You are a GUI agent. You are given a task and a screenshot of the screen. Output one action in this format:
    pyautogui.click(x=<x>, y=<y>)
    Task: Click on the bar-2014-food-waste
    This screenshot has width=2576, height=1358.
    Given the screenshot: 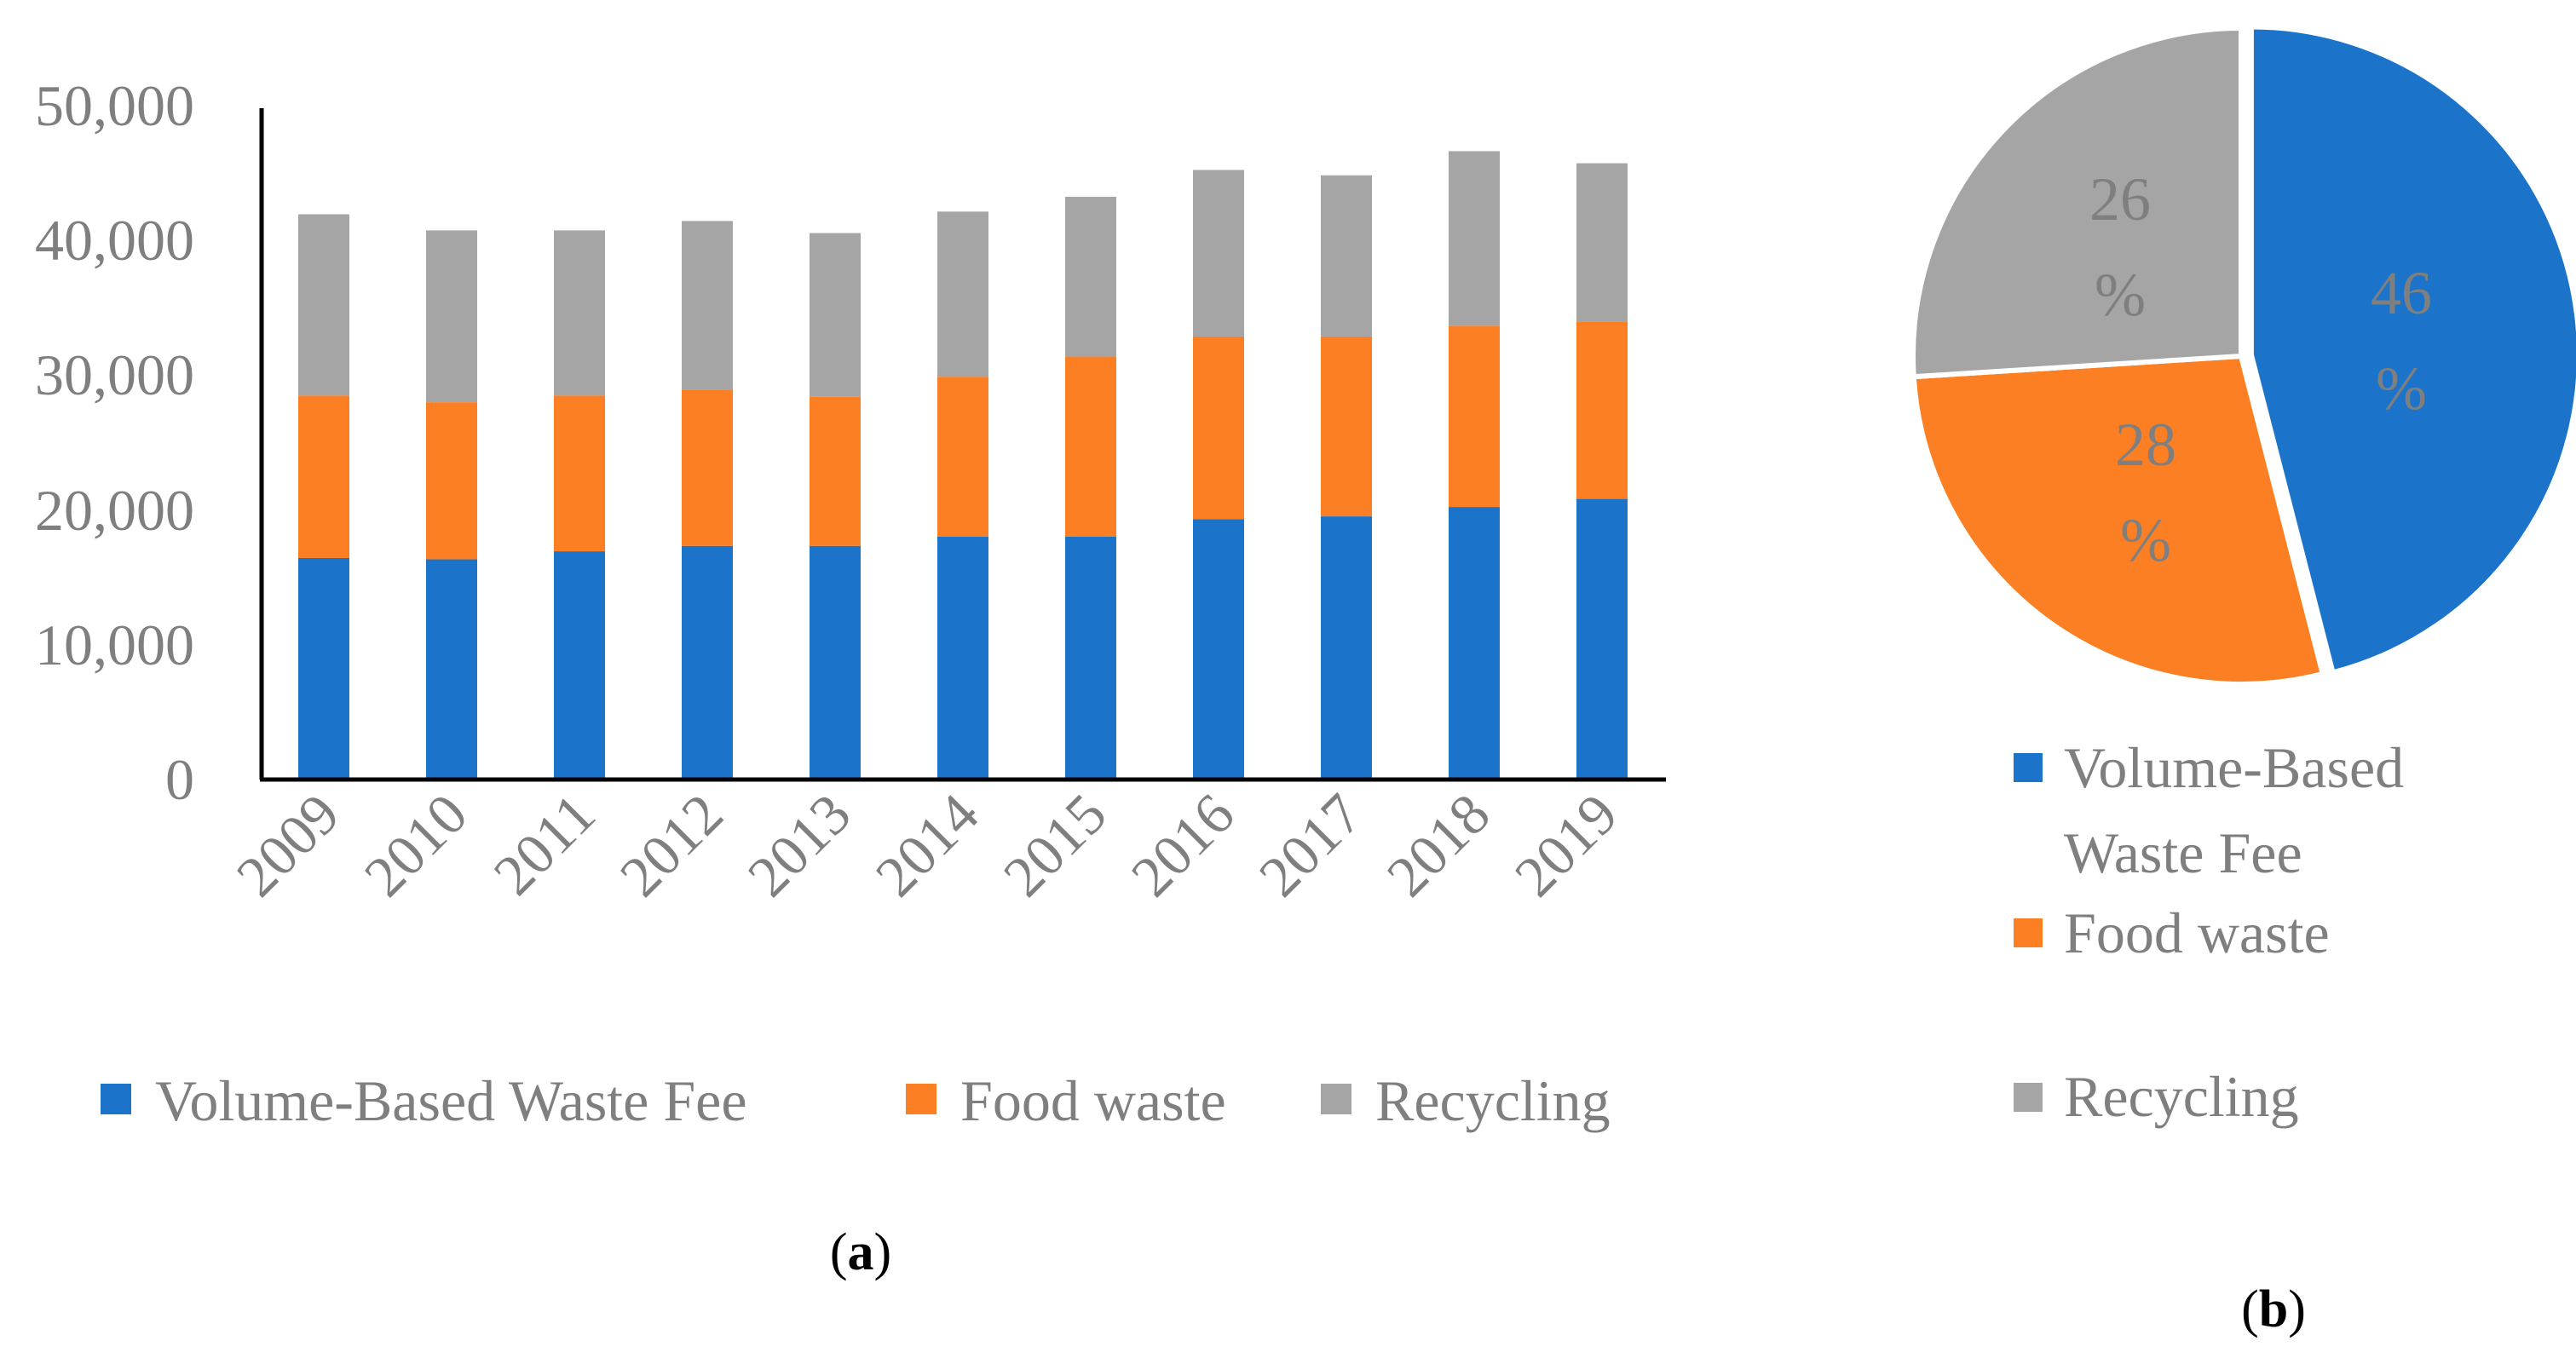 What is the action you would take?
    pyautogui.click(x=962, y=457)
    